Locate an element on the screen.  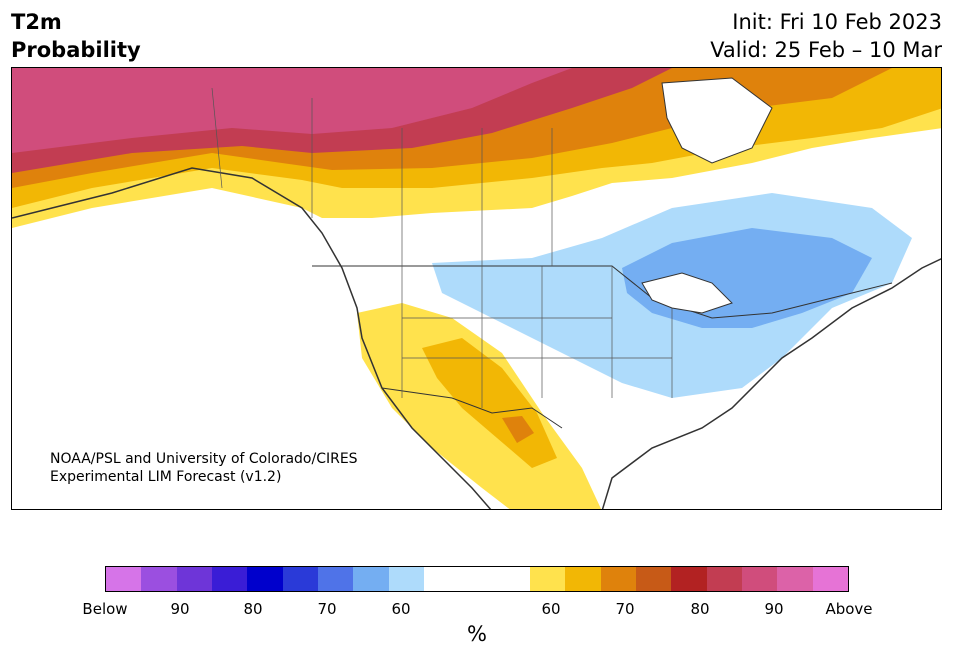
credit-line-2: Experimental LIM Forecast (v1.2) is located at coordinates (166, 477).